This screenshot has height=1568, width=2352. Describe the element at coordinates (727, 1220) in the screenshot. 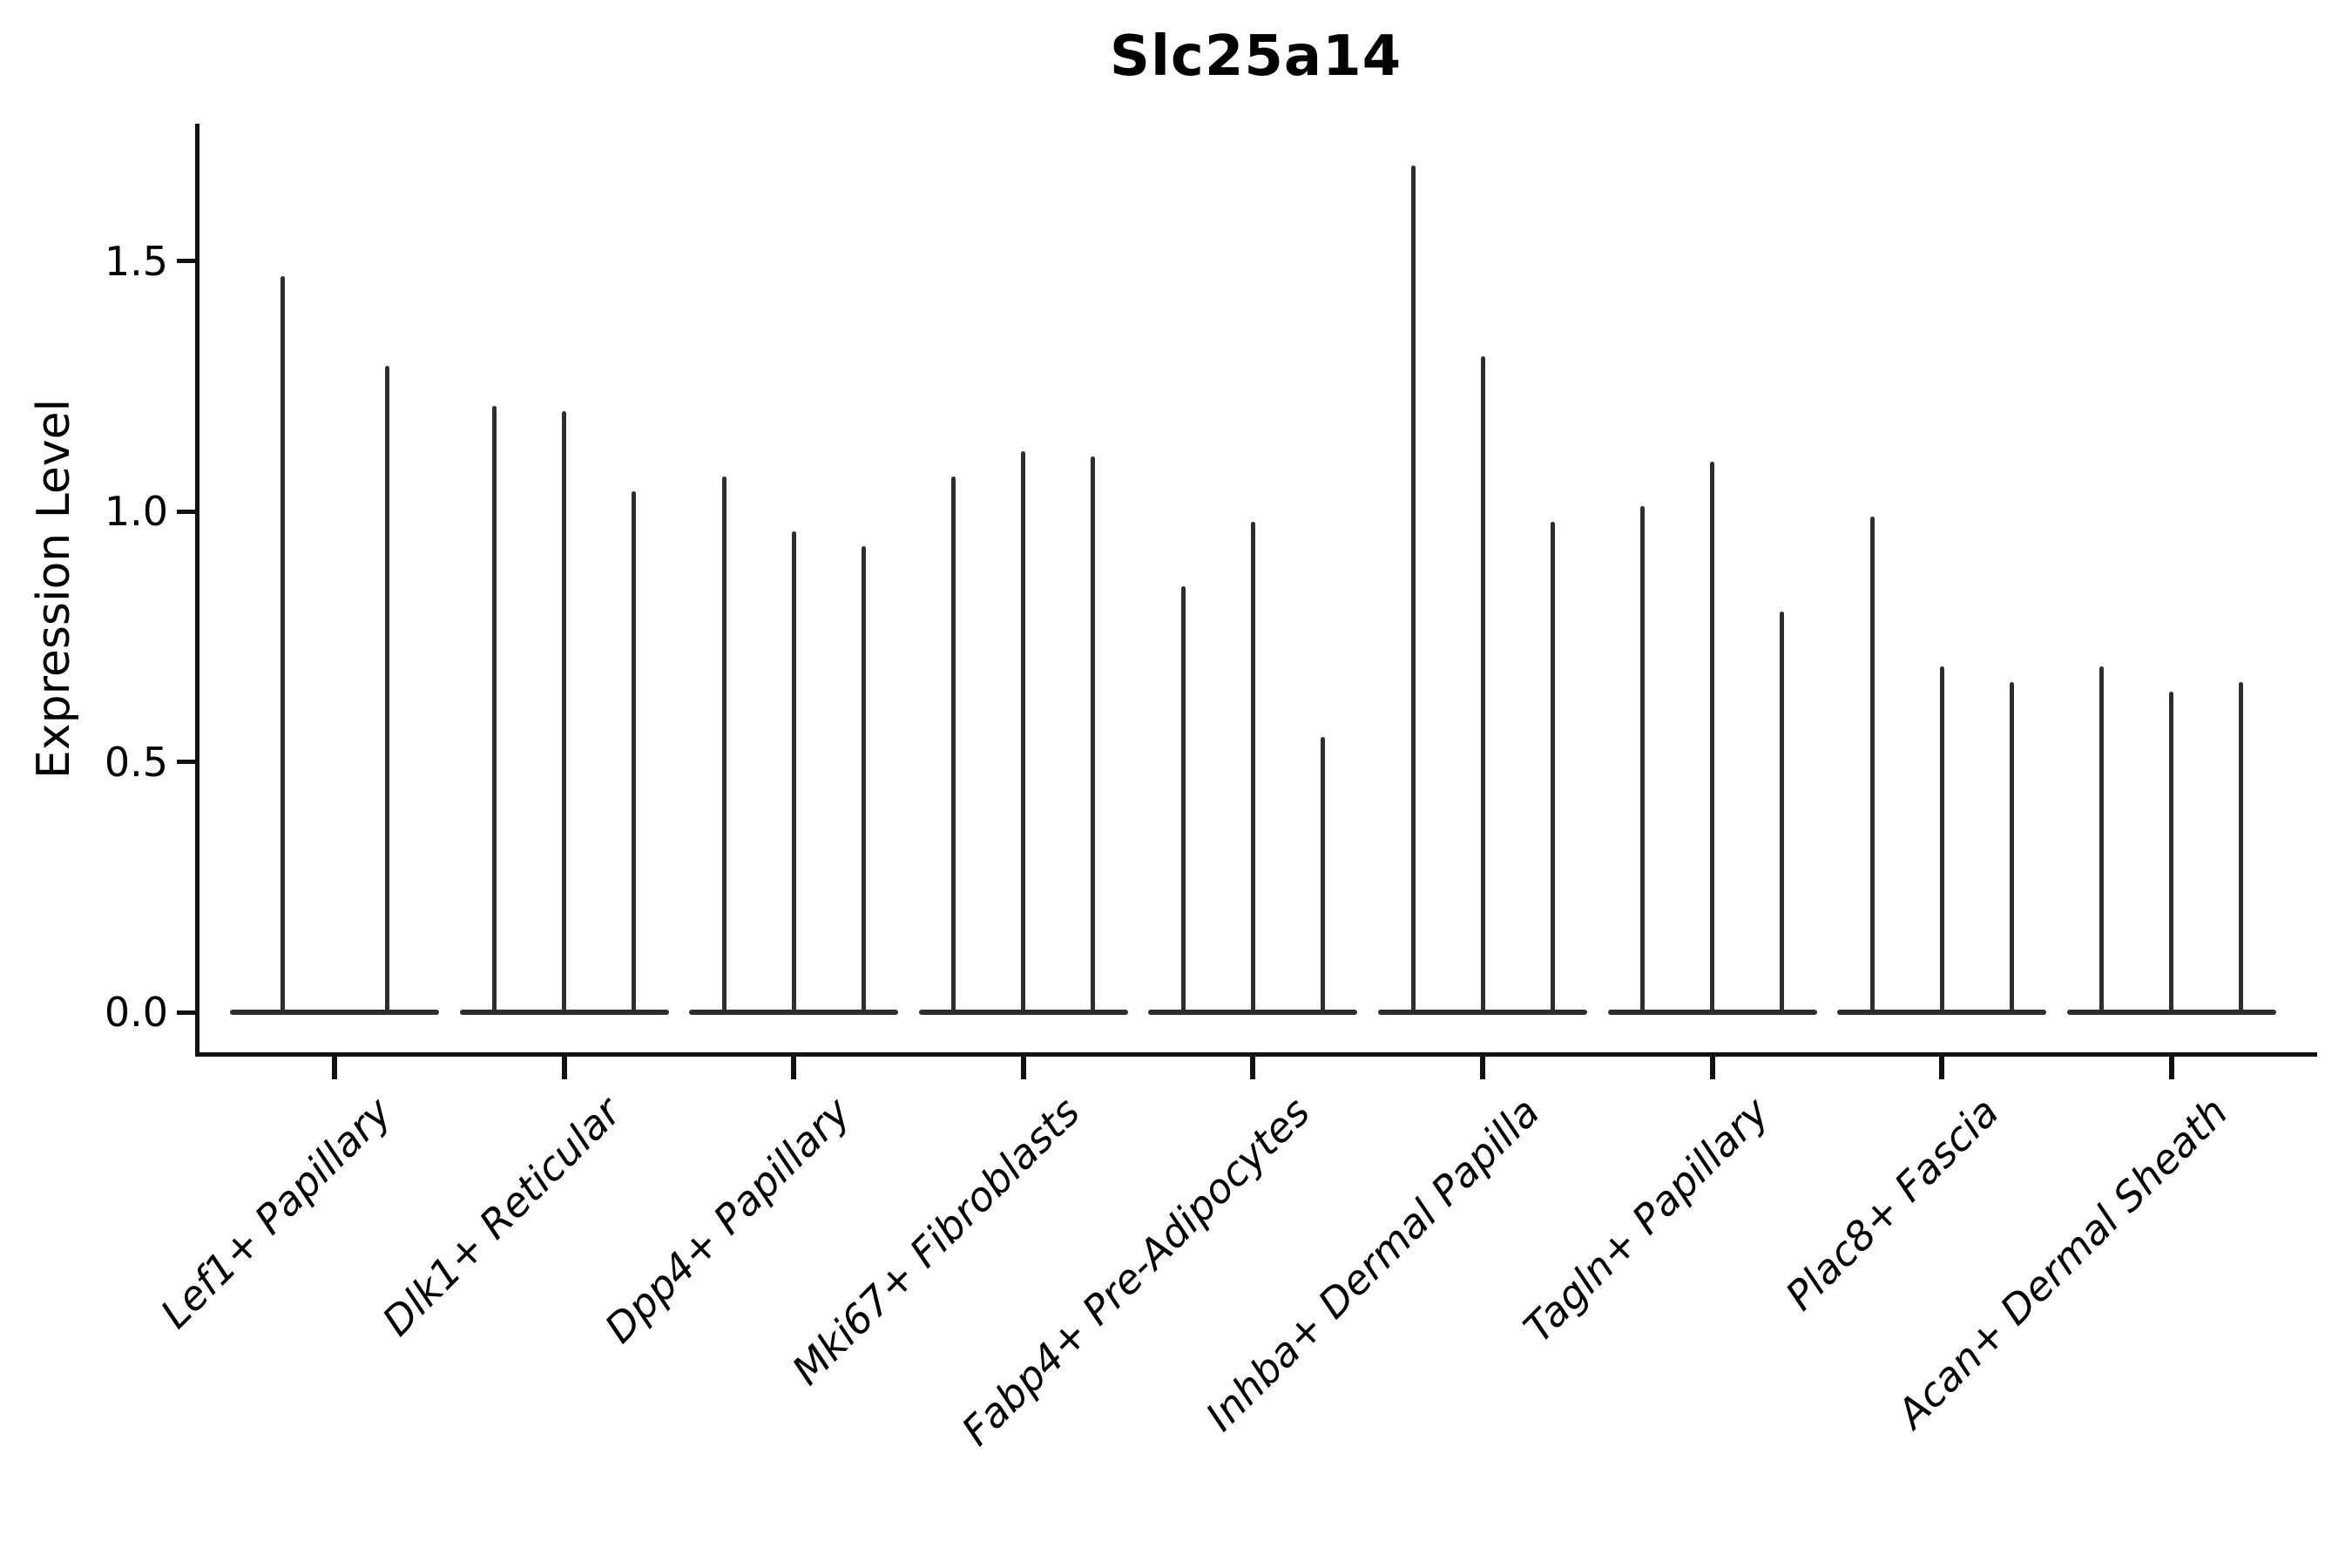

I see `x-axis-category-label: Dpp4+ Papillary` at that location.